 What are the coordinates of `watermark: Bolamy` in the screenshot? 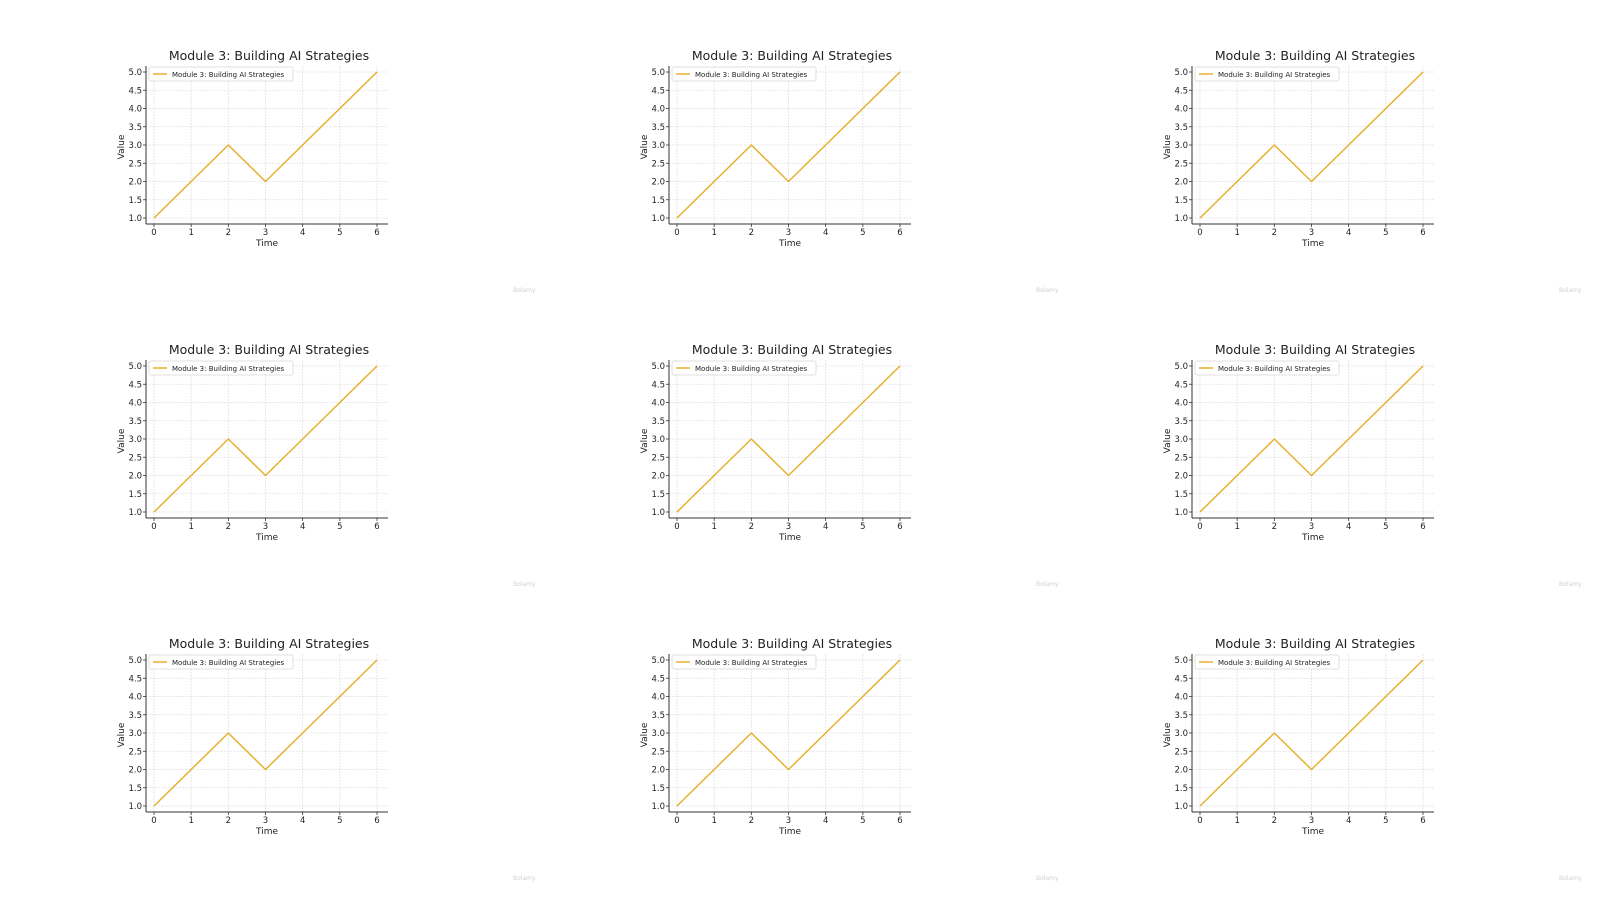 It's located at (1570, 878).